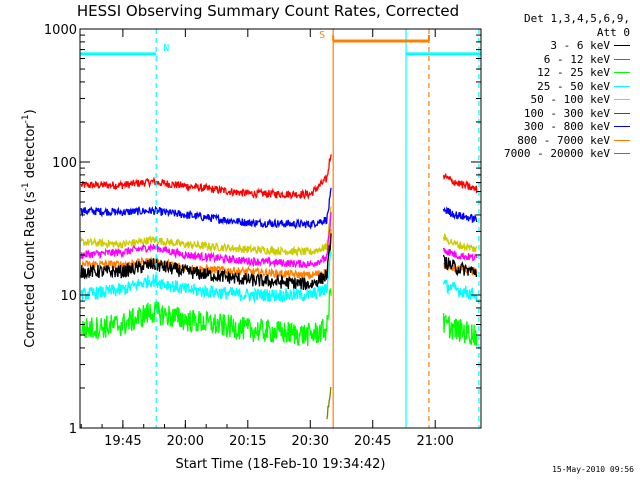 This screenshot has width=640, height=480. I want to click on series-25-50-kev-line-after-gap, so click(460, 290).